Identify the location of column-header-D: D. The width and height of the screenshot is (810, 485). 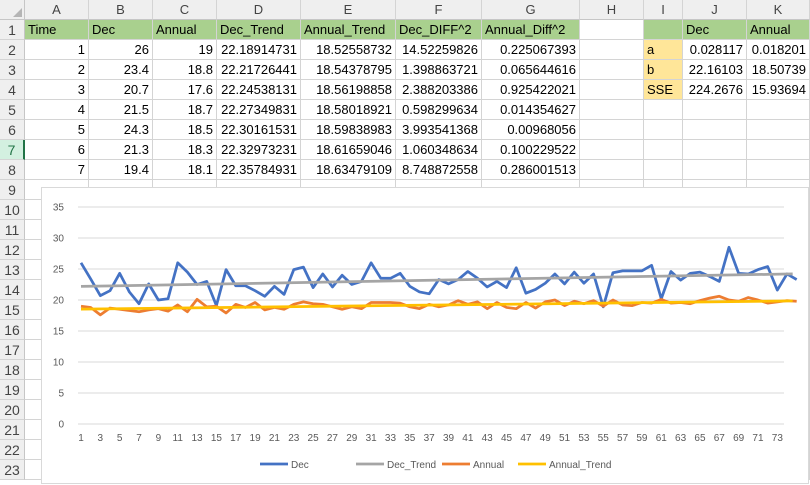
(259, 10).